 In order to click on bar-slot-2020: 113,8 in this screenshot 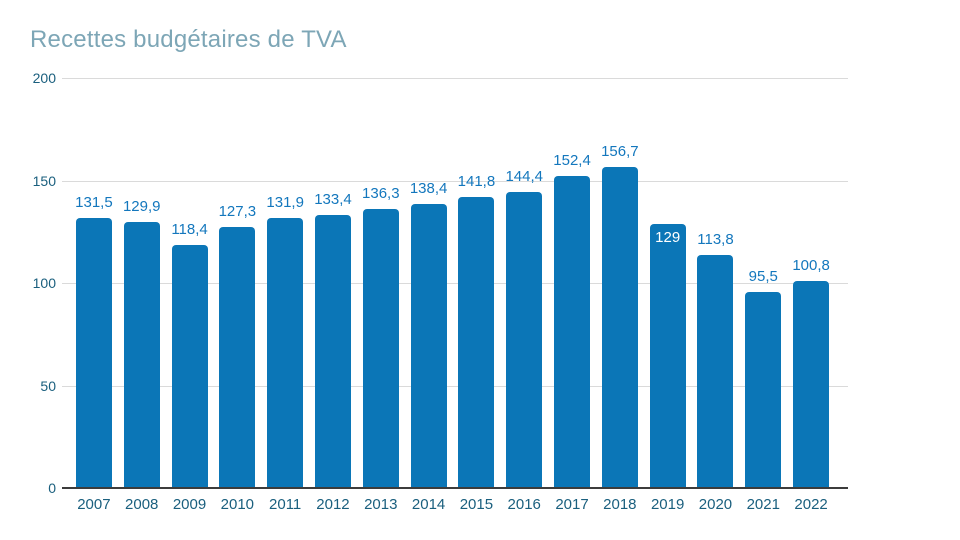, I will do `click(716, 283)`.